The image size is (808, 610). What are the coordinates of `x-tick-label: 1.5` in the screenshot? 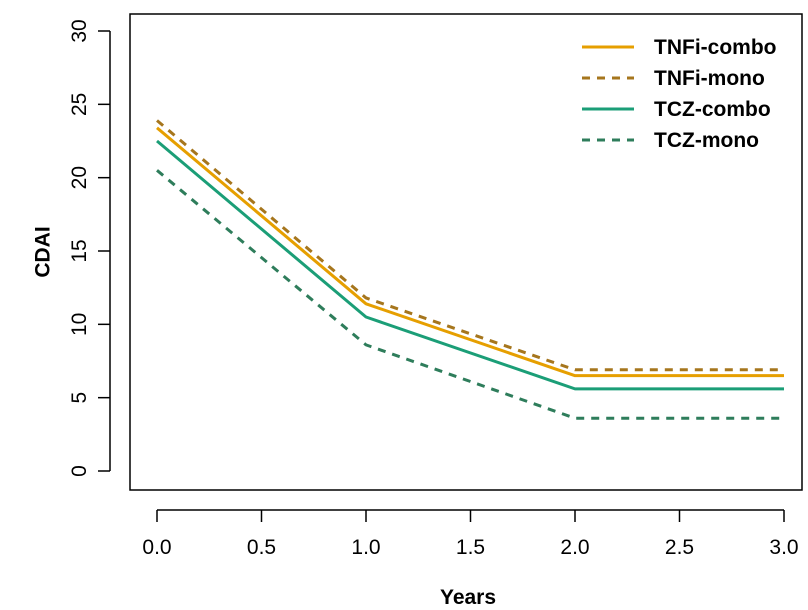 It's located at (470, 547).